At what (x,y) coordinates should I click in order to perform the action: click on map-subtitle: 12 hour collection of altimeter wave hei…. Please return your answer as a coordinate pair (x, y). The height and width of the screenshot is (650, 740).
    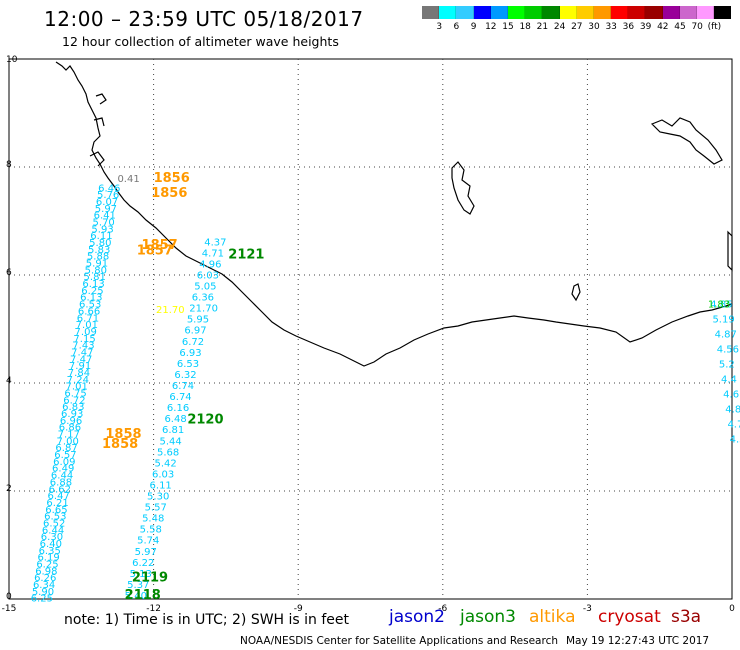
    Looking at the image, I should click on (200, 41).